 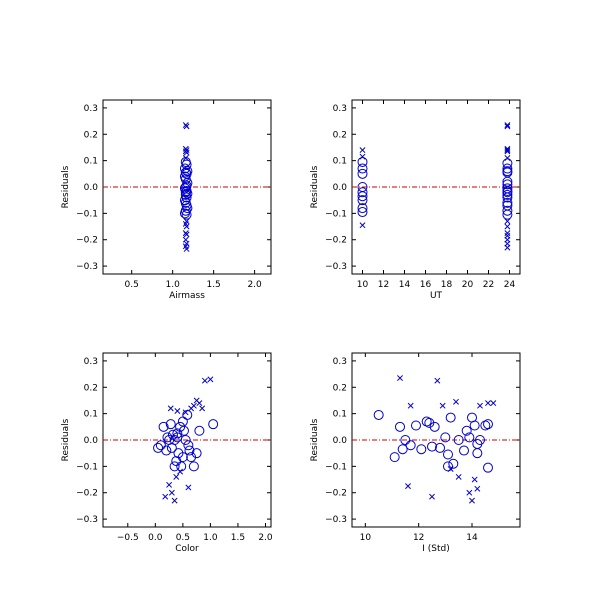 What do you see at coordinates (187, 549) in the screenshot?
I see `x-axis-label: Color` at bounding box center [187, 549].